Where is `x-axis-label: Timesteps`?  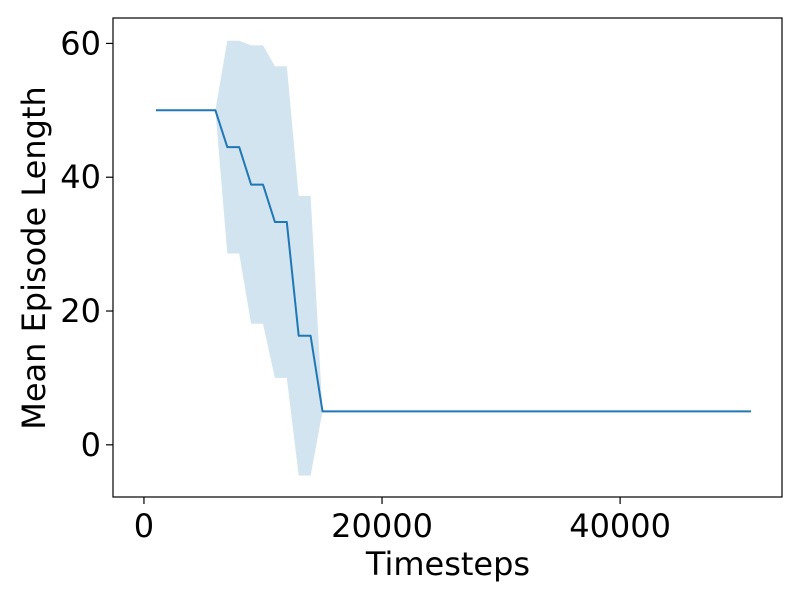 x-axis-label: Timesteps is located at coordinates (447, 564).